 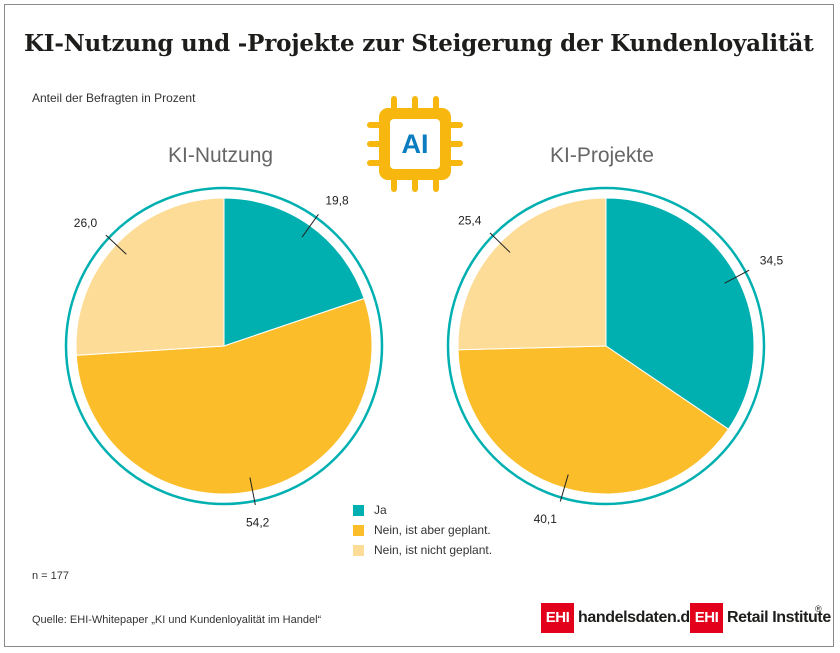 I want to click on legend-item-geplant: Nein, ist aber geplant., so click(x=422, y=530).